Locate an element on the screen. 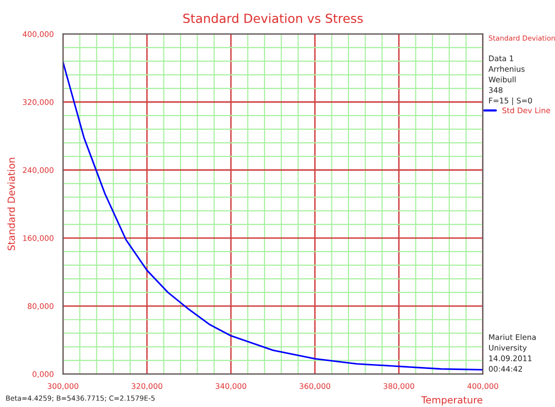 This screenshot has width=555, height=407. y-axis-title: Standard Deviation is located at coordinates (11, 204).